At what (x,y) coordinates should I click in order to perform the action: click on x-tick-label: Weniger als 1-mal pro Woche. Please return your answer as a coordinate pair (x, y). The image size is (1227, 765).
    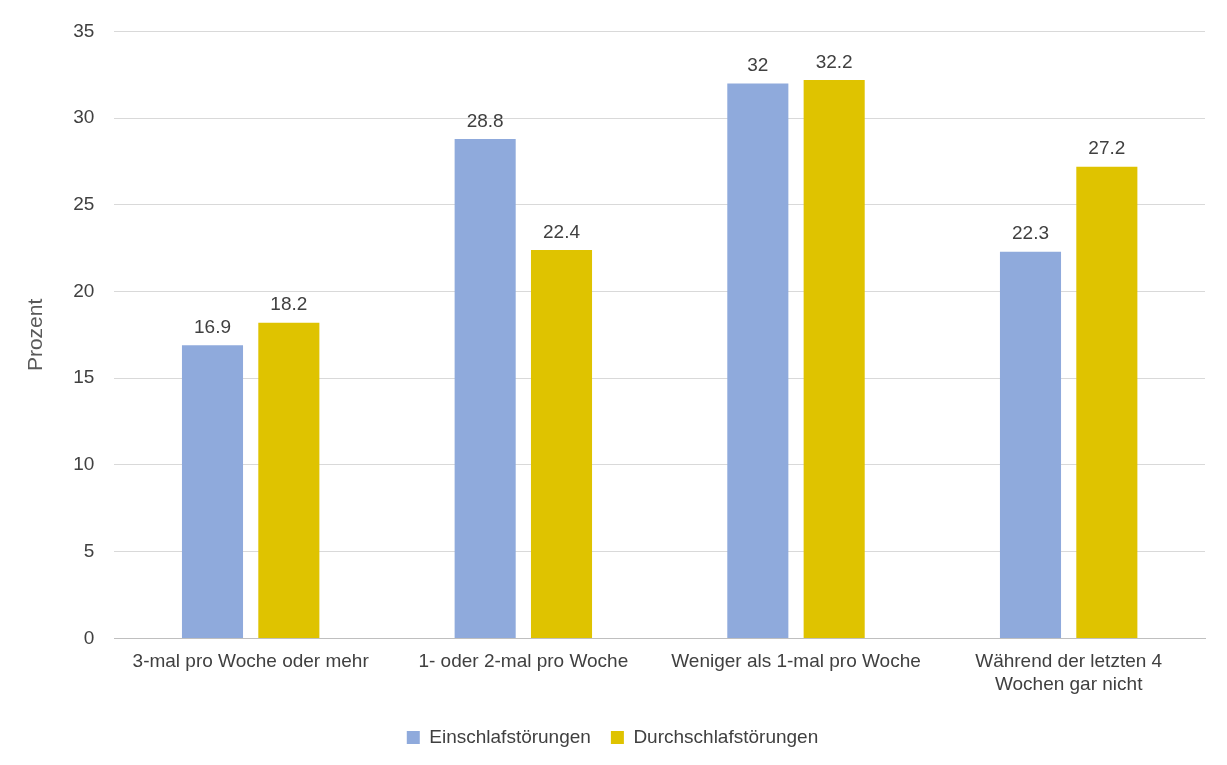
    Looking at the image, I should click on (796, 661).